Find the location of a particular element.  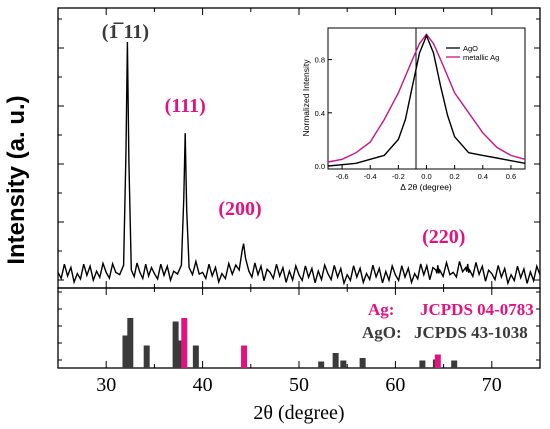

inset-x-tick-label: -0.6 is located at coordinates (342, 176).